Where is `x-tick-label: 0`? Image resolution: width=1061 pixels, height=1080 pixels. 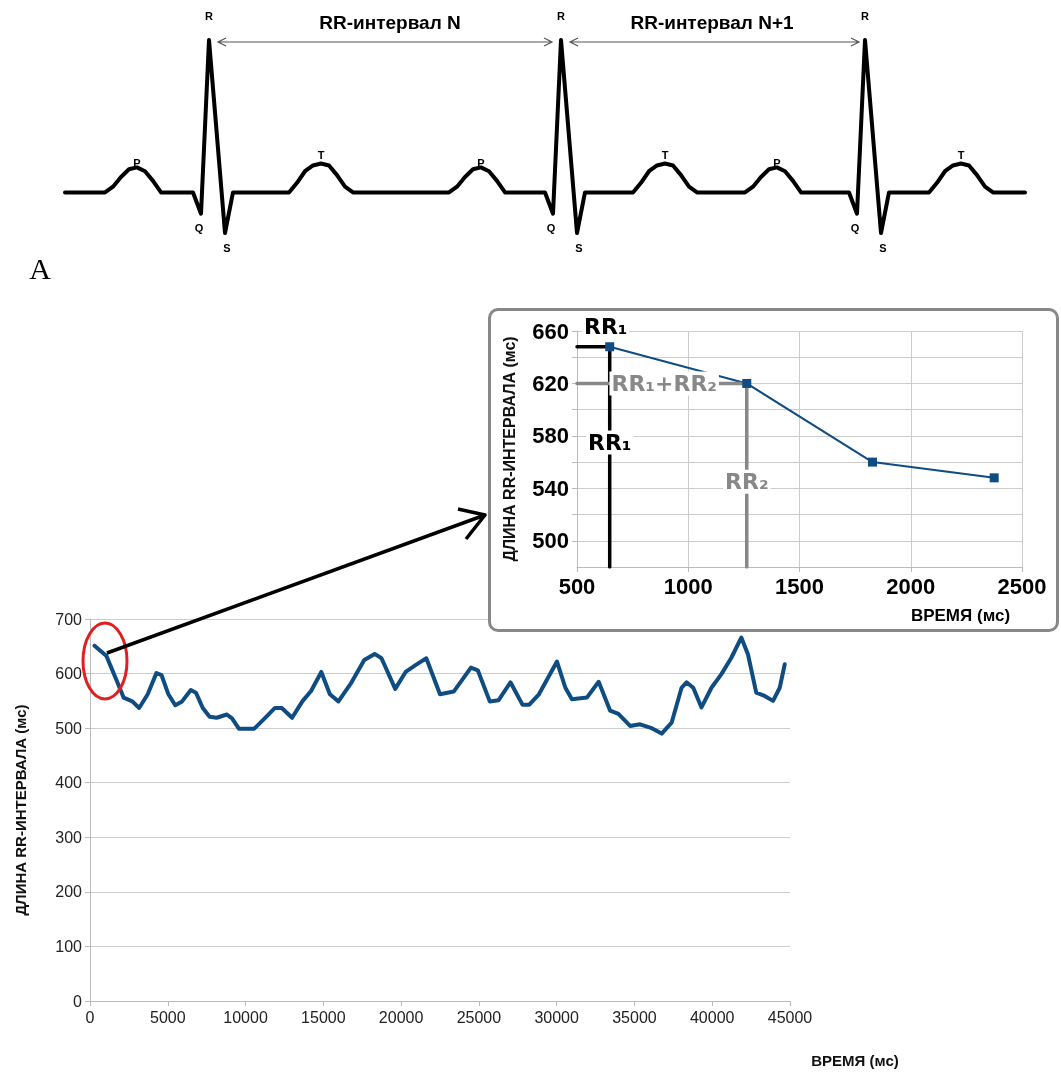 x-tick-label: 0 is located at coordinates (90, 1017).